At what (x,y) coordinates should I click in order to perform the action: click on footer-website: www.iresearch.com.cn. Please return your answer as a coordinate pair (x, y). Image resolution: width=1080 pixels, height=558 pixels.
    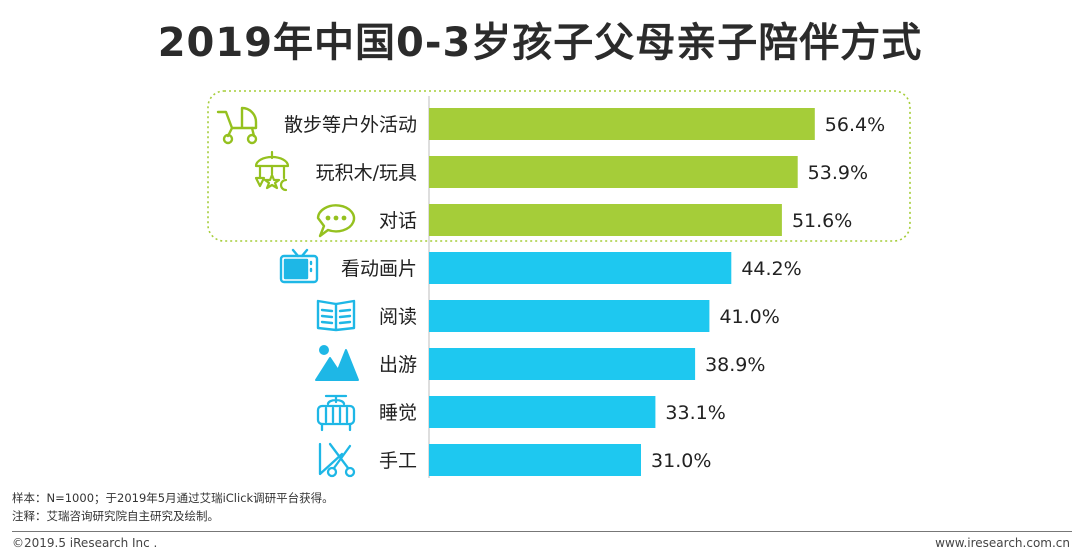
    Looking at the image, I should click on (1002, 543).